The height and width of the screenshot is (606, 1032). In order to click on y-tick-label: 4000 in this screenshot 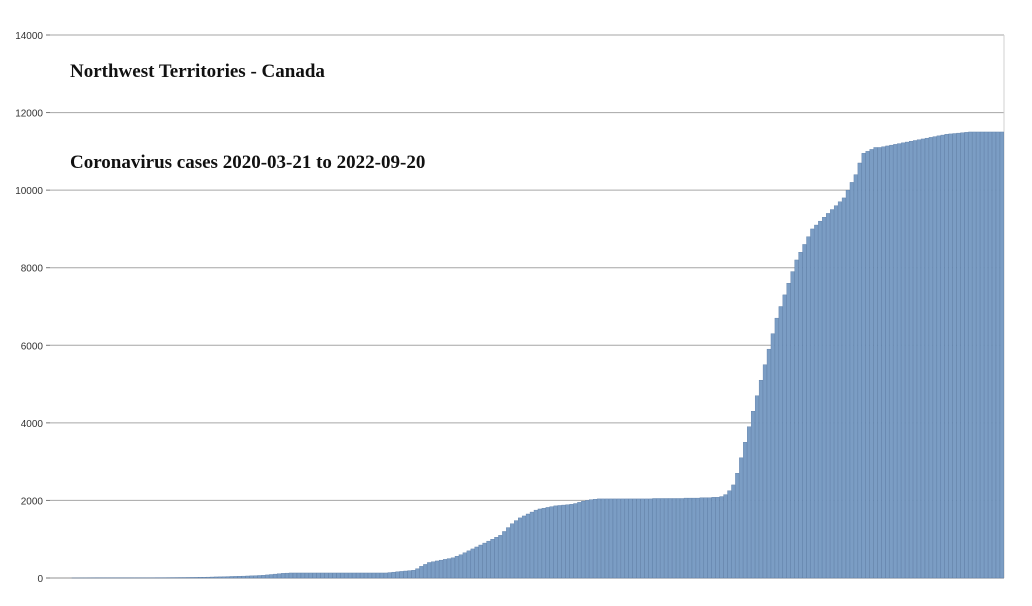, I will do `click(32, 424)`.